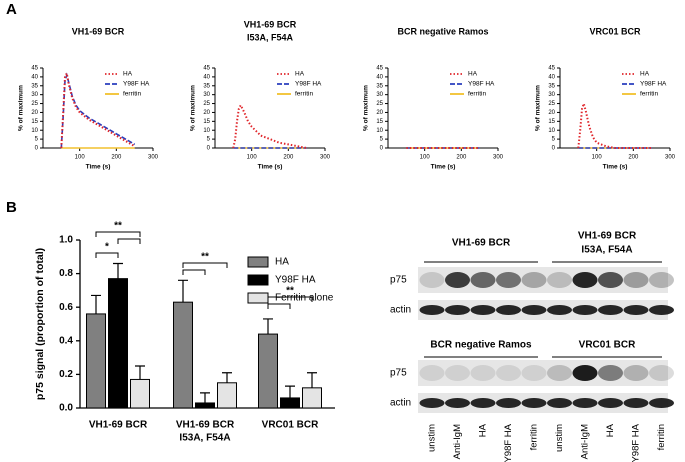 The height and width of the screenshot is (462, 685). I want to click on y-tick-label: 0.6, so click(66, 307).